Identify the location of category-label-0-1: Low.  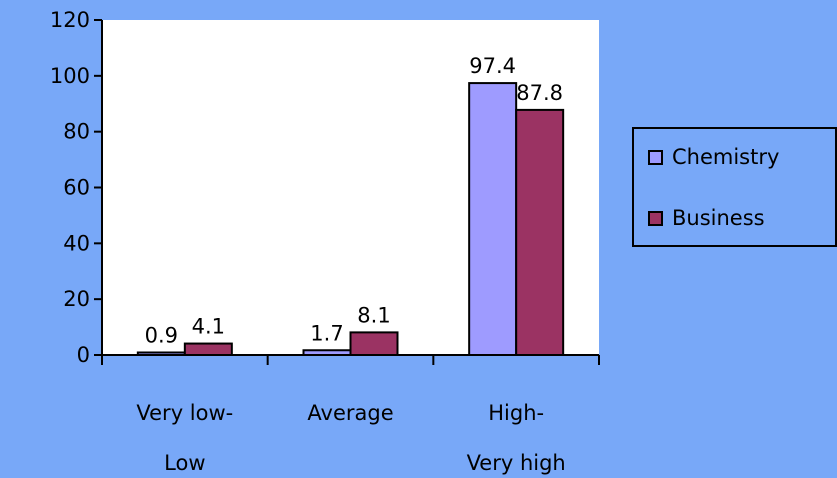
(184, 463).